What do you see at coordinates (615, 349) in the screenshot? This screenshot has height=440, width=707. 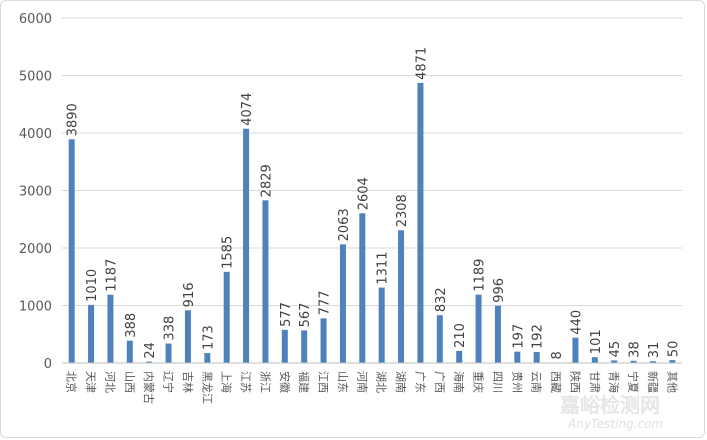 I see `data-label: 45` at bounding box center [615, 349].